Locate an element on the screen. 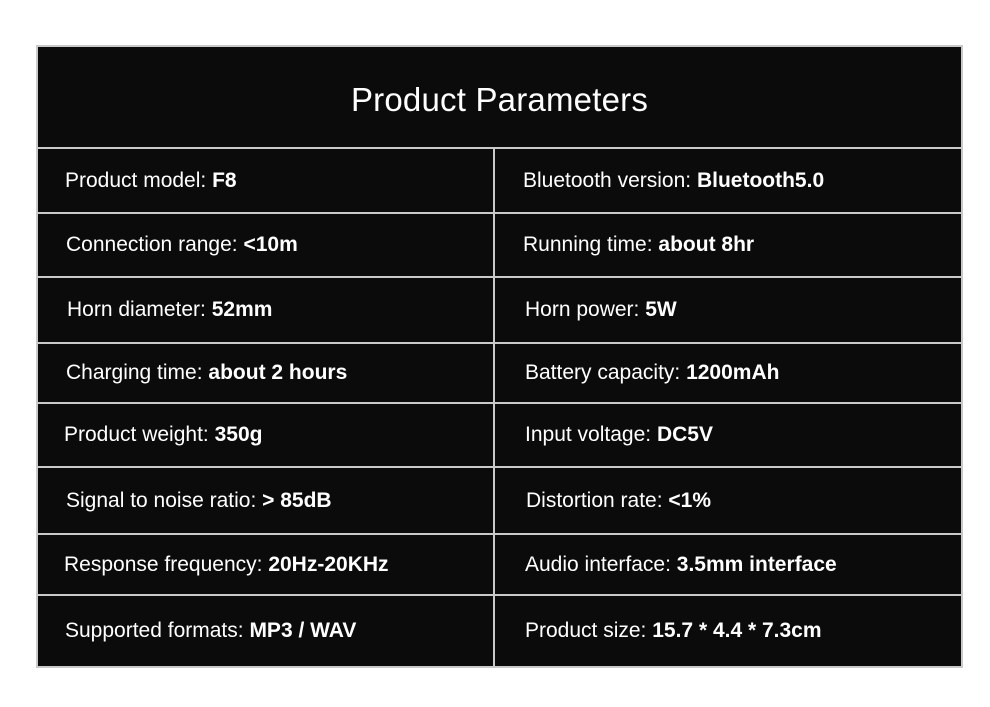 The width and height of the screenshot is (990, 707). param-label: Audio interface: is located at coordinates (598, 564).